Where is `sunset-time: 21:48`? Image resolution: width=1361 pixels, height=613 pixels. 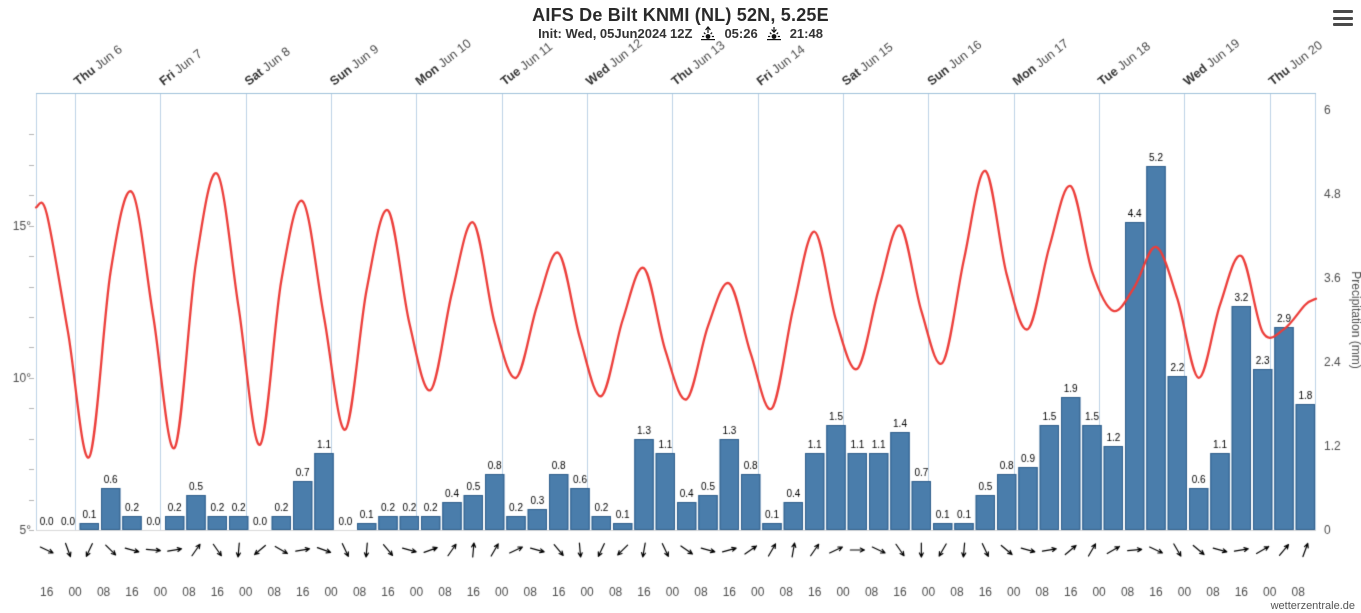 sunset-time: 21:48 is located at coordinates (806, 33).